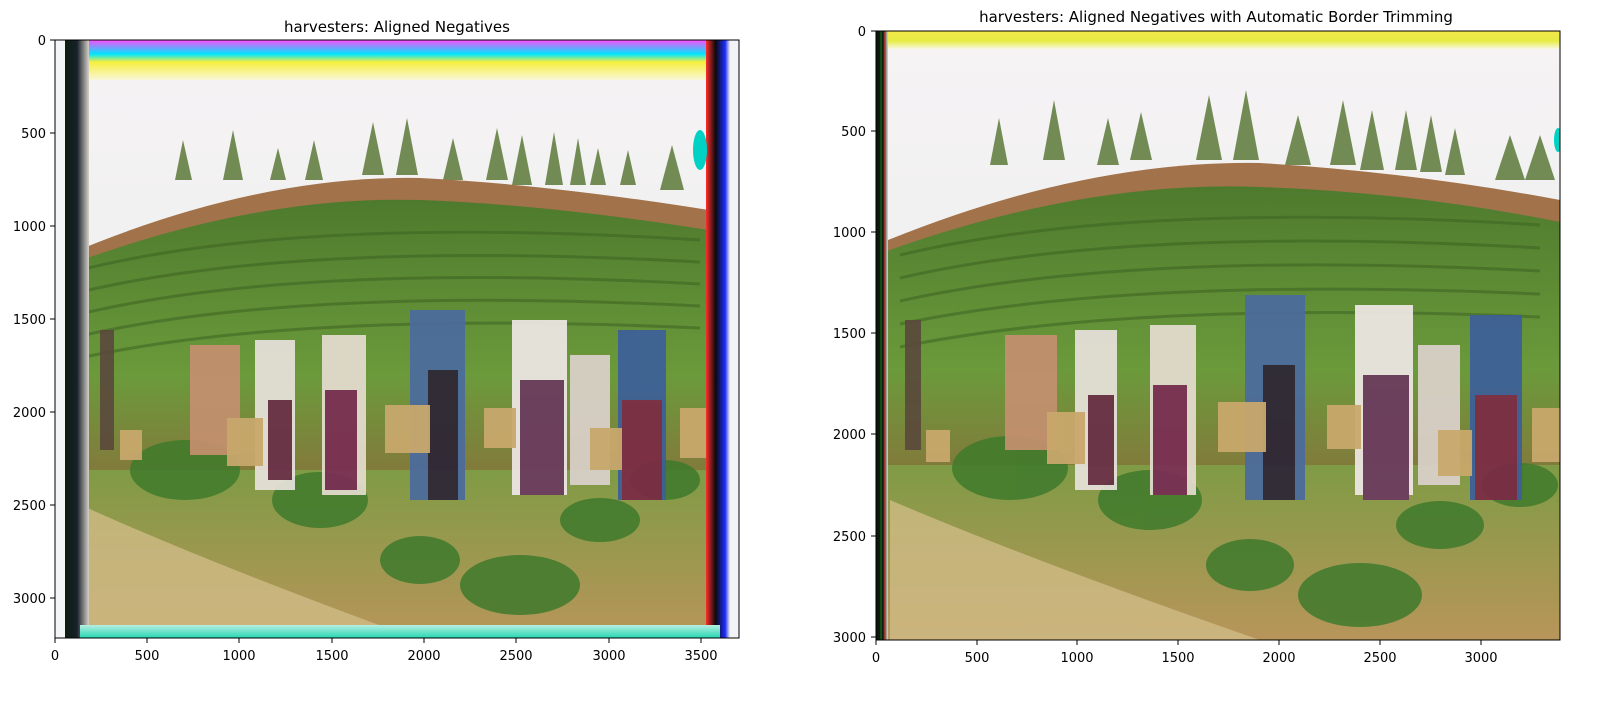  What do you see at coordinates (397, 27) in the screenshot?
I see `panel-title: harvesters: Aligned Negatives` at bounding box center [397, 27].